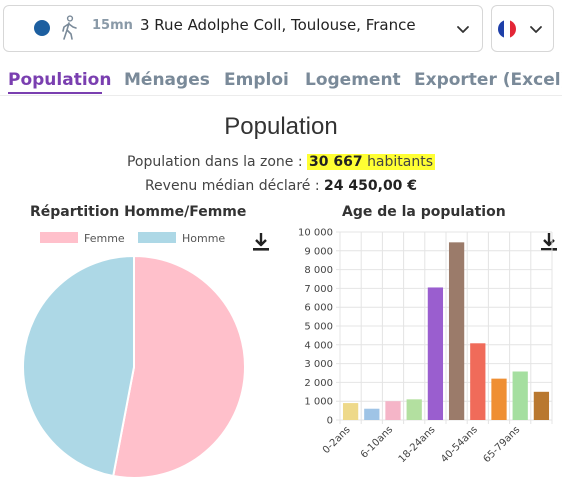  Describe the element at coordinates (541, 405) in the screenshot. I see `bar-80+ans` at that location.